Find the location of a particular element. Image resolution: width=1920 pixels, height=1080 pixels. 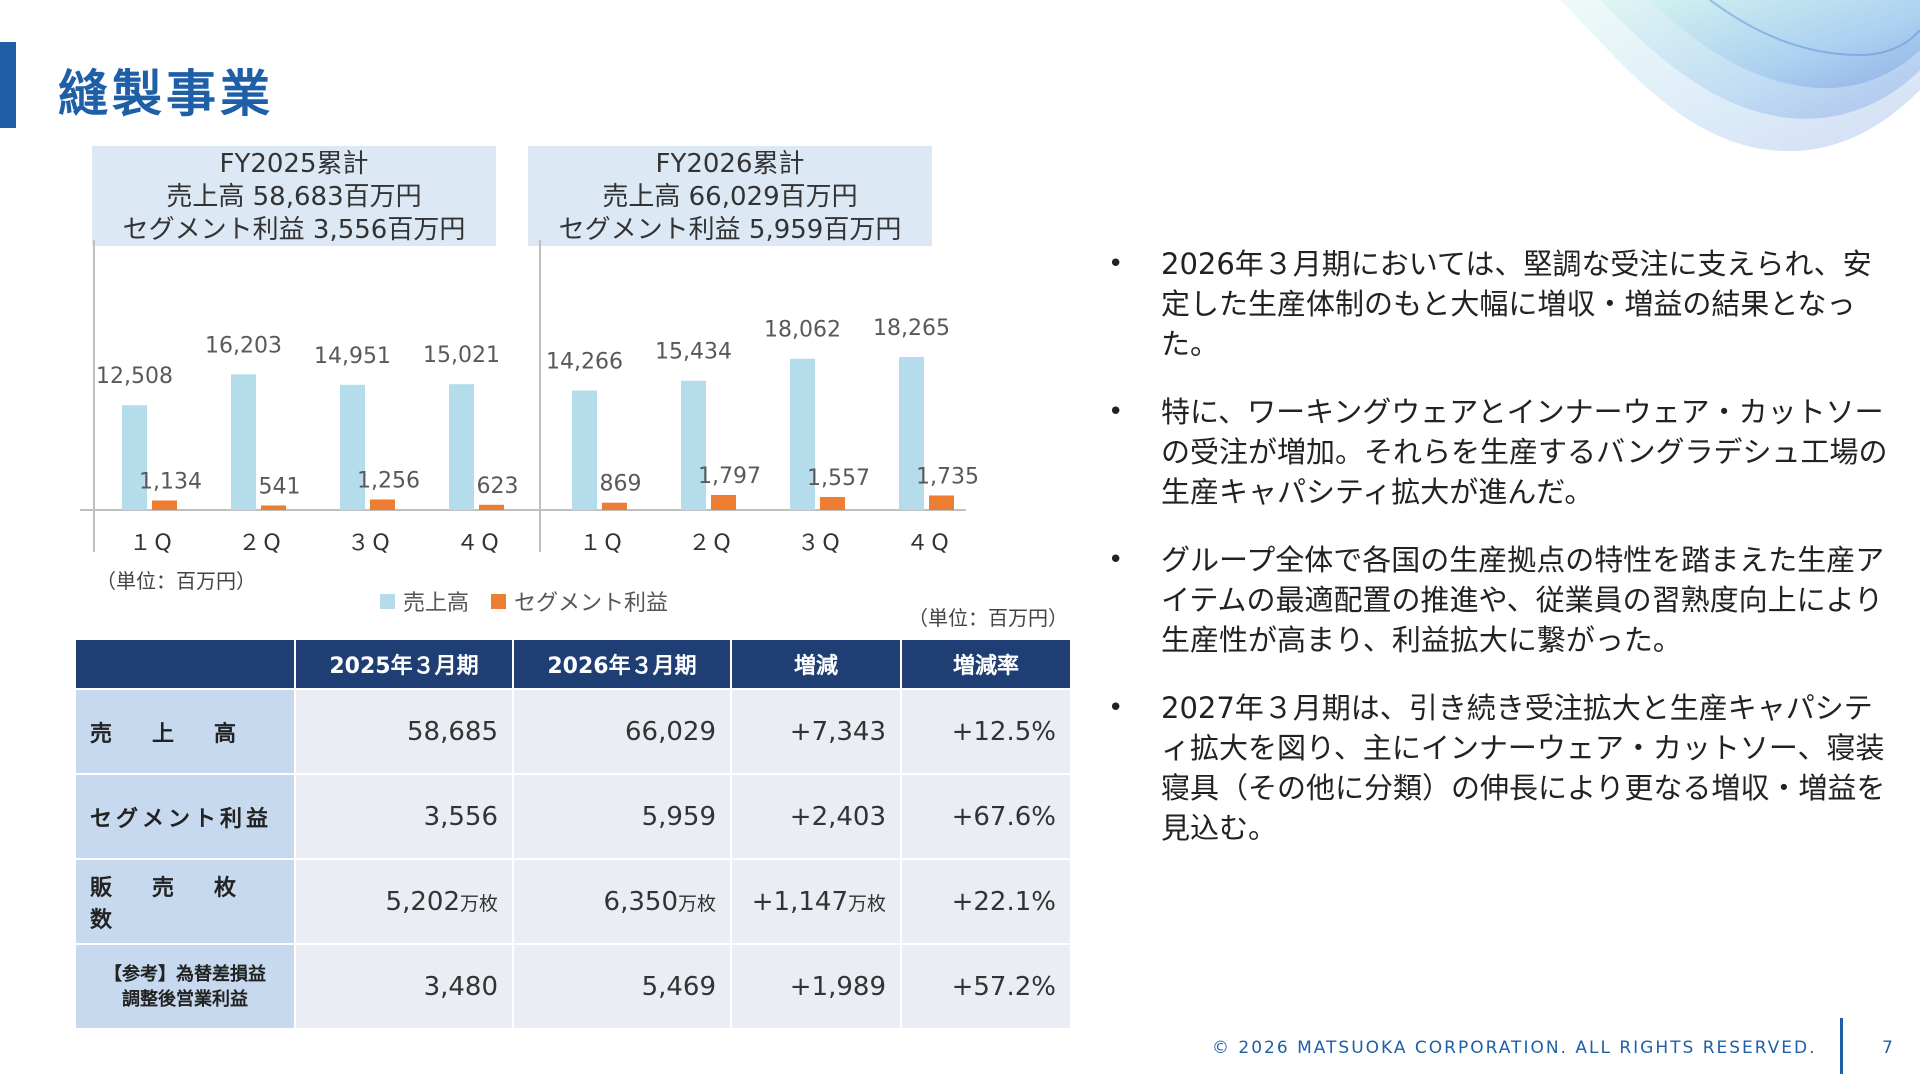

cell-adjusted-fy2025: 3,480 is located at coordinates (404, 986).